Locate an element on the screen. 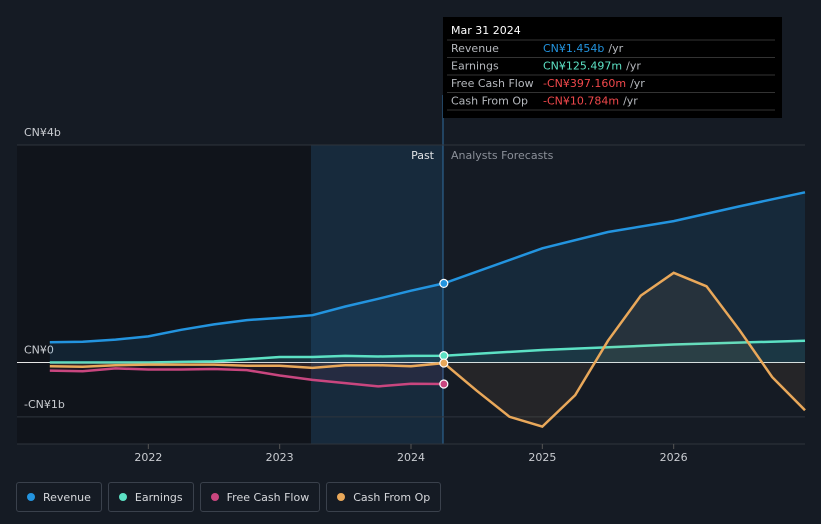 Image resolution: width=821 pixels, height=524 pixels. y-tick-label: -CN¥1b is located at coordinates (44, 404).